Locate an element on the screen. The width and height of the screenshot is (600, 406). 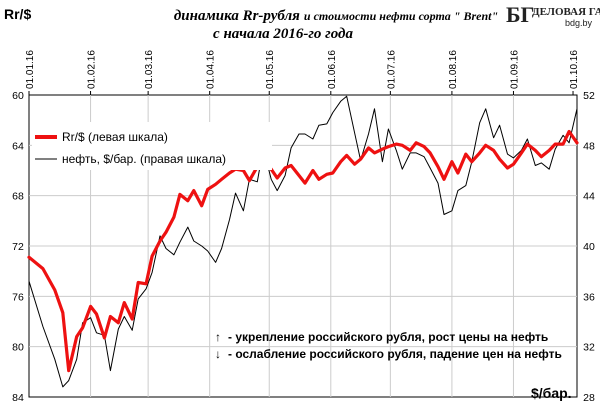
left-tick-label: 76 is located at coordinates (18, 297).